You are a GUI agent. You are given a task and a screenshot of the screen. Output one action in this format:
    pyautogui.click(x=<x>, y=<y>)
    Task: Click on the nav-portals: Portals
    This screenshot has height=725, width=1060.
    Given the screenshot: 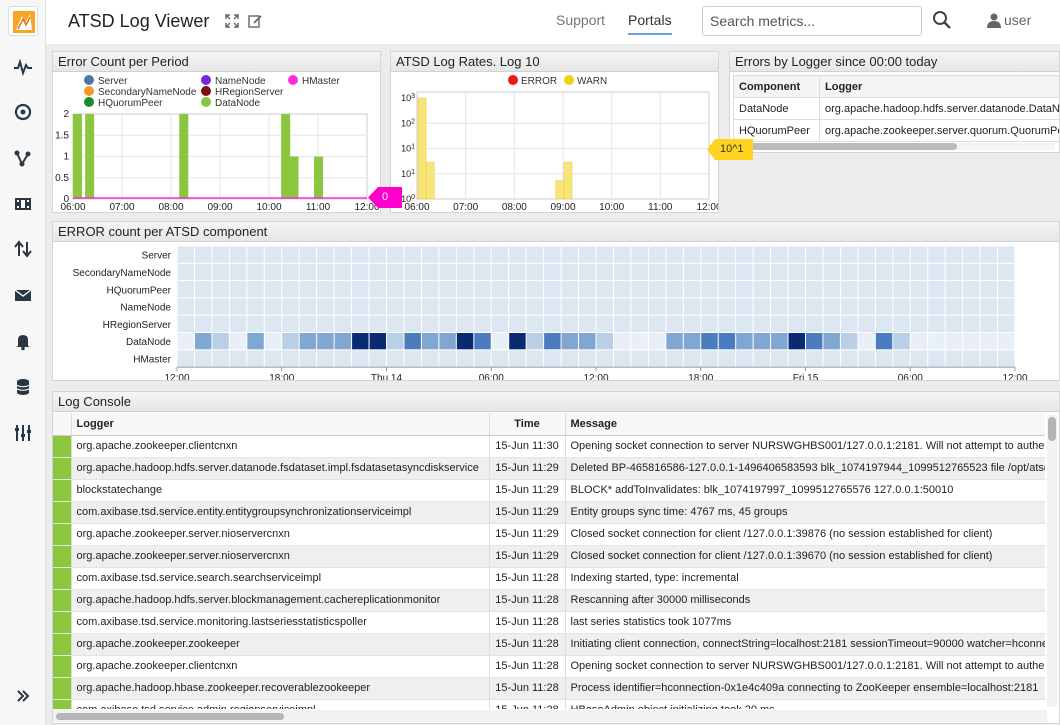 What is the action you would take?
    pyautogui.click(x=650, y=23)
    